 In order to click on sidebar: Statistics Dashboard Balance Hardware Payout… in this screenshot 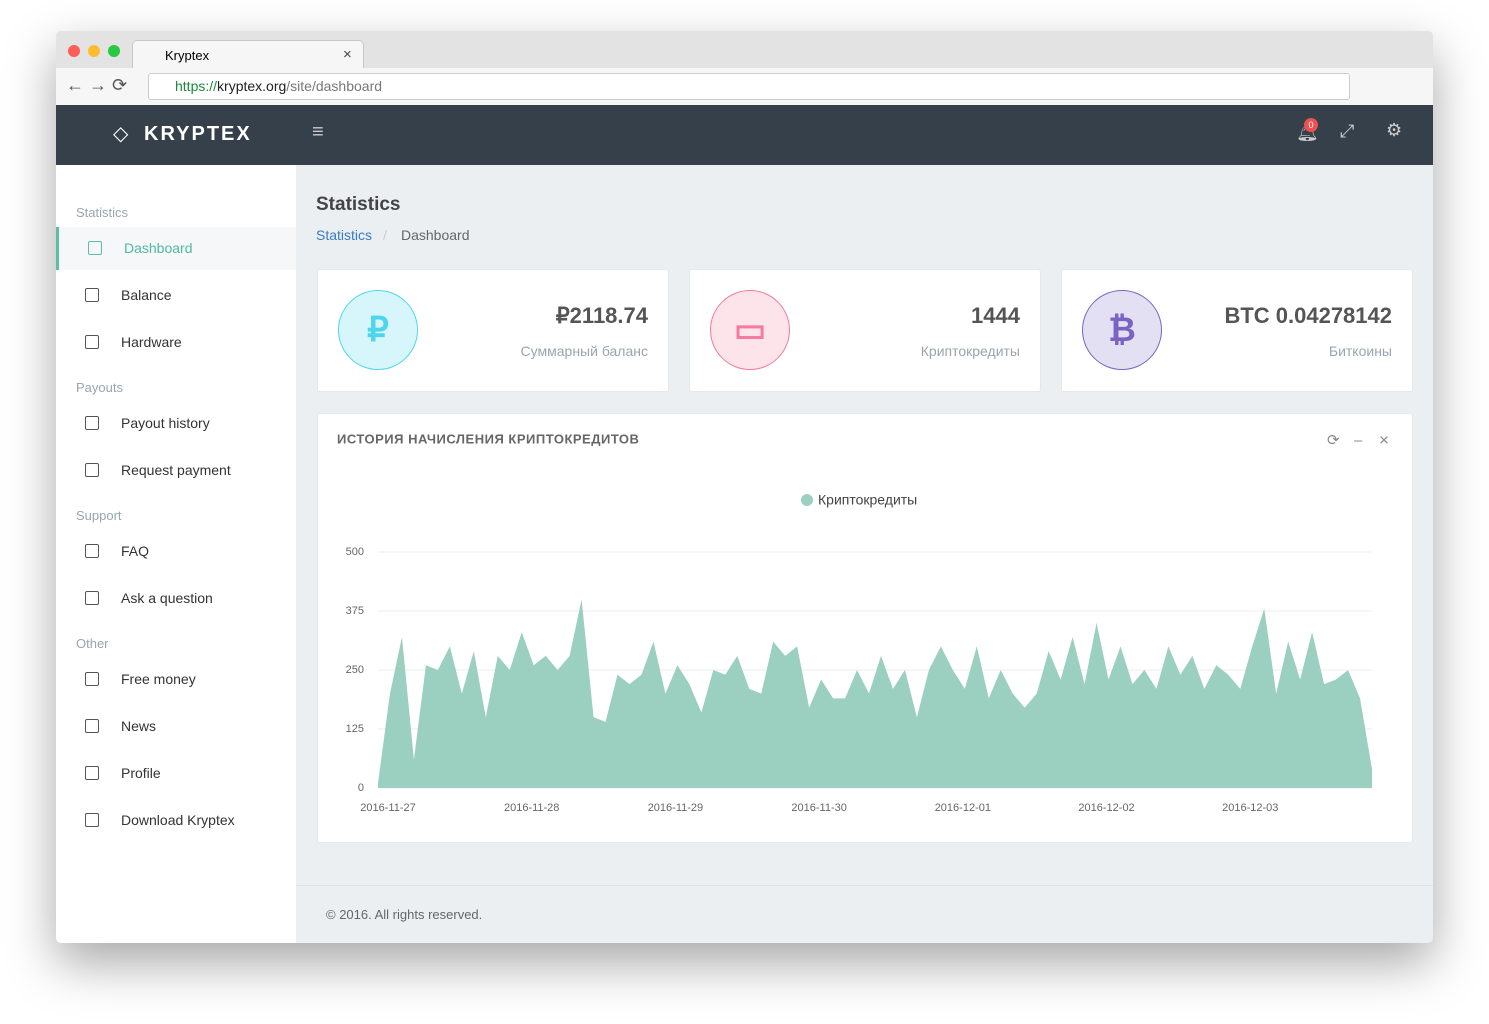, I will do `click(176, 554)`.